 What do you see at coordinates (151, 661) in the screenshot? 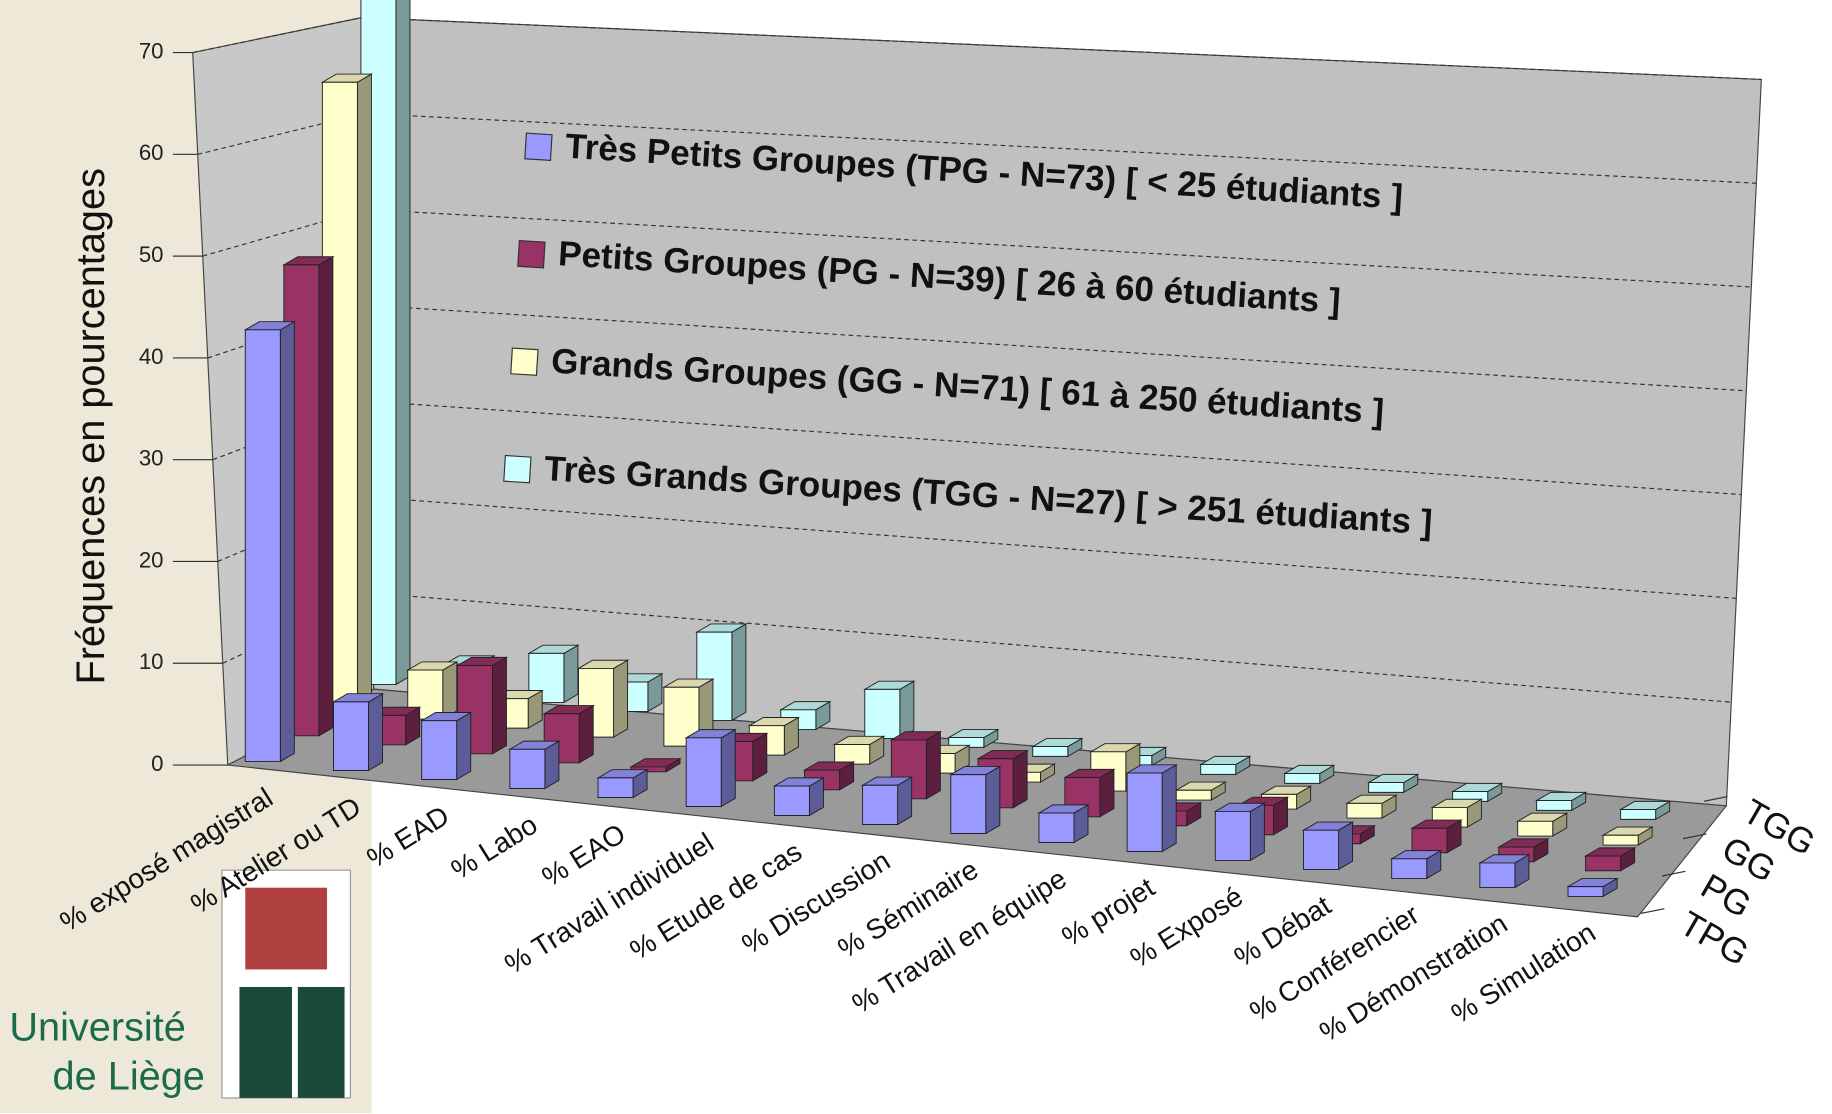
I see `y-tick-label: 10` at bounding box center [151, 661].